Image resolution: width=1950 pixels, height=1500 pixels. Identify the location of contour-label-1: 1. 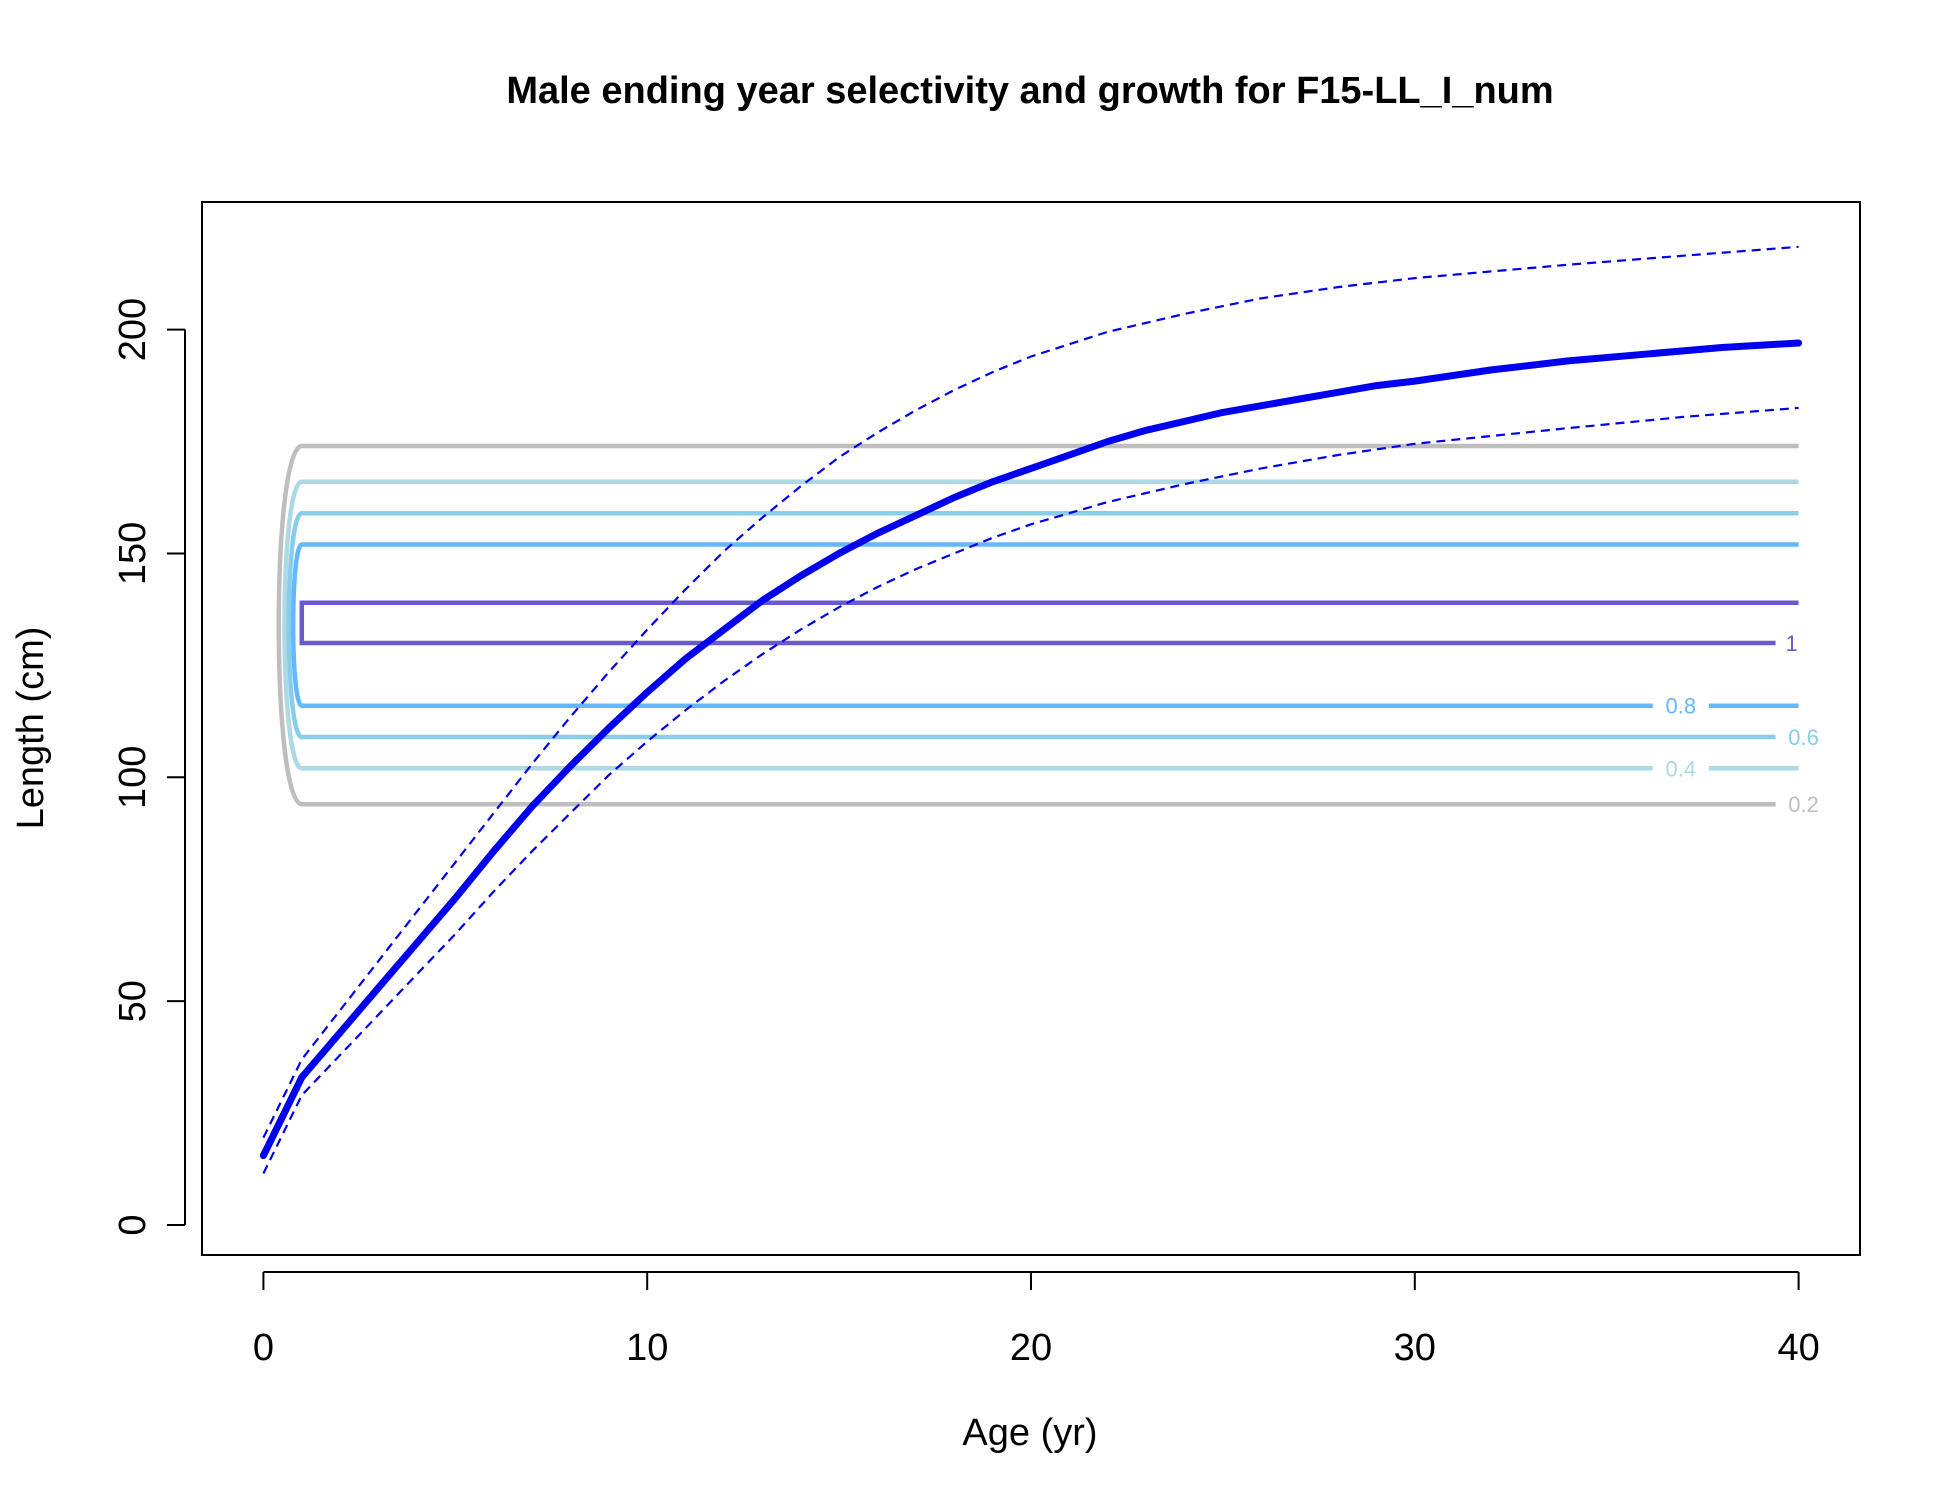
(1791, 643).